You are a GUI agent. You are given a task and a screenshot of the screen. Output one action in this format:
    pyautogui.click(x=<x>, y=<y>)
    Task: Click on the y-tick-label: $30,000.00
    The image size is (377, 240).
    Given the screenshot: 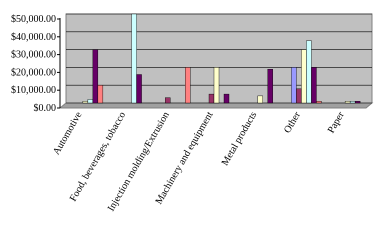 What is the action you would take?
    pyautogui.click(x=33, y=55)
    